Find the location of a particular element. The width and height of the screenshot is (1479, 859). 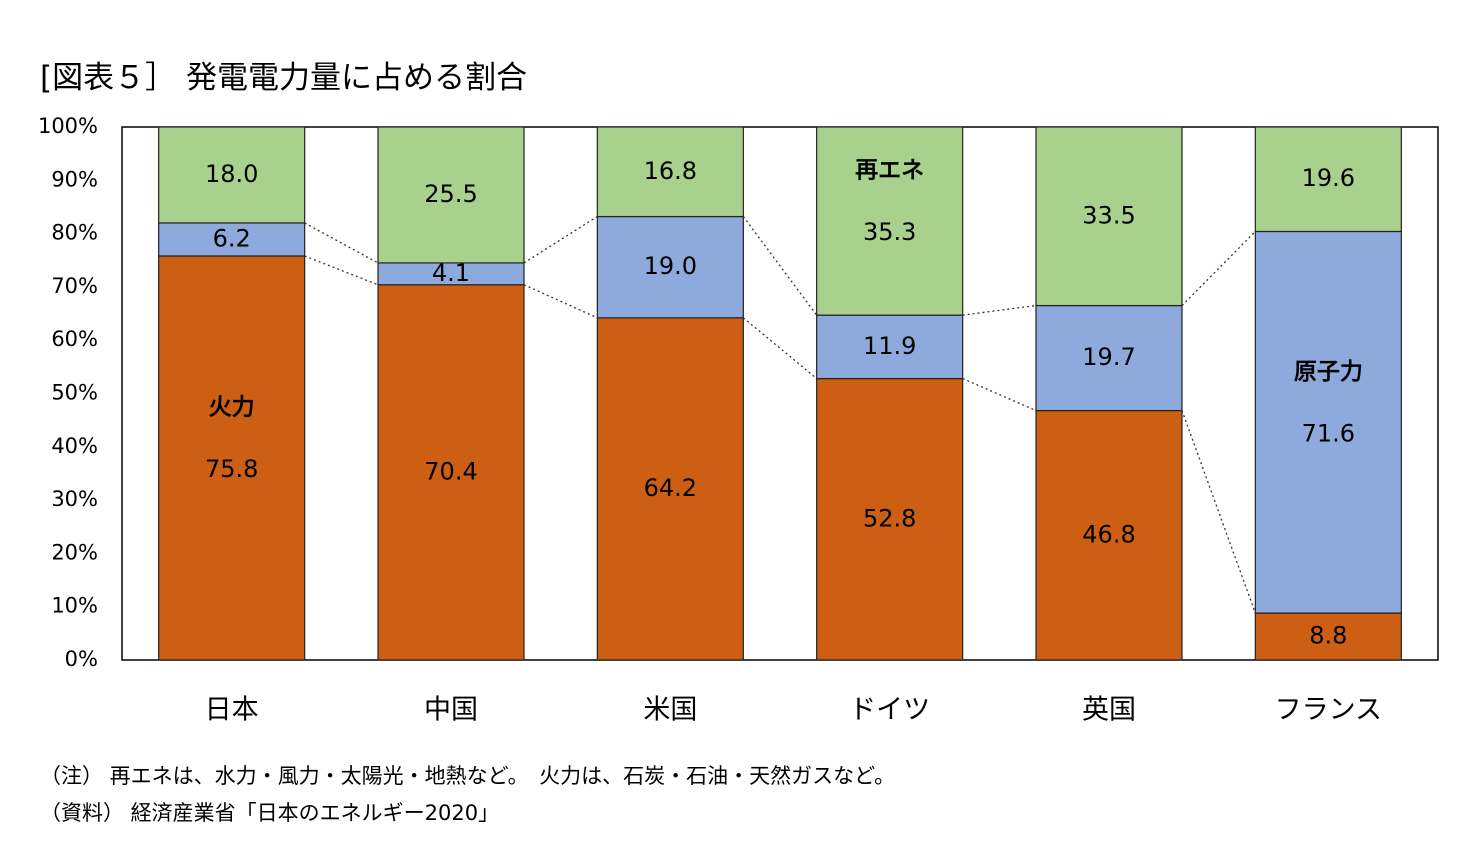

data-label: 19.7 is located at coordinates (1108, 357).